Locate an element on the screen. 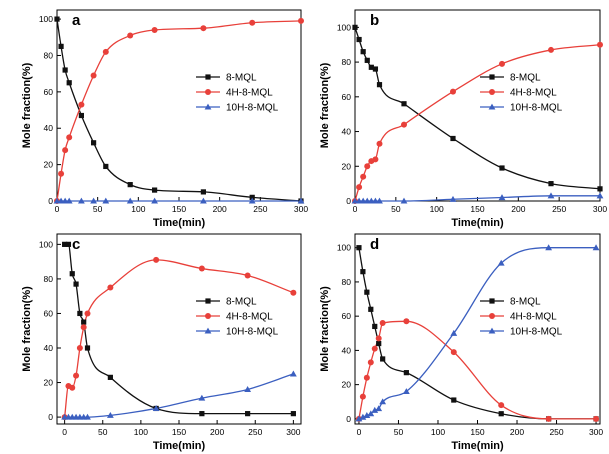 The height and width of the screenshot is (454, 609). legend-label: 4H-8-MQL is located at coordinates (249, 93).